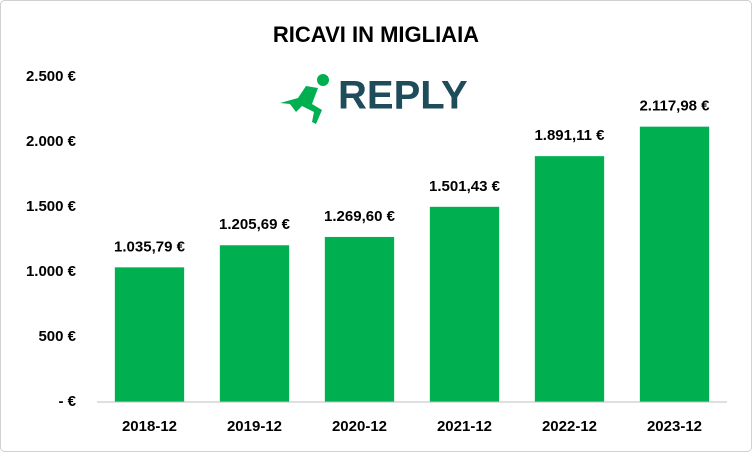 This screenshot has width=752, height=452. I want to click on x-tick-label: 2023-12, so click(674, 426).